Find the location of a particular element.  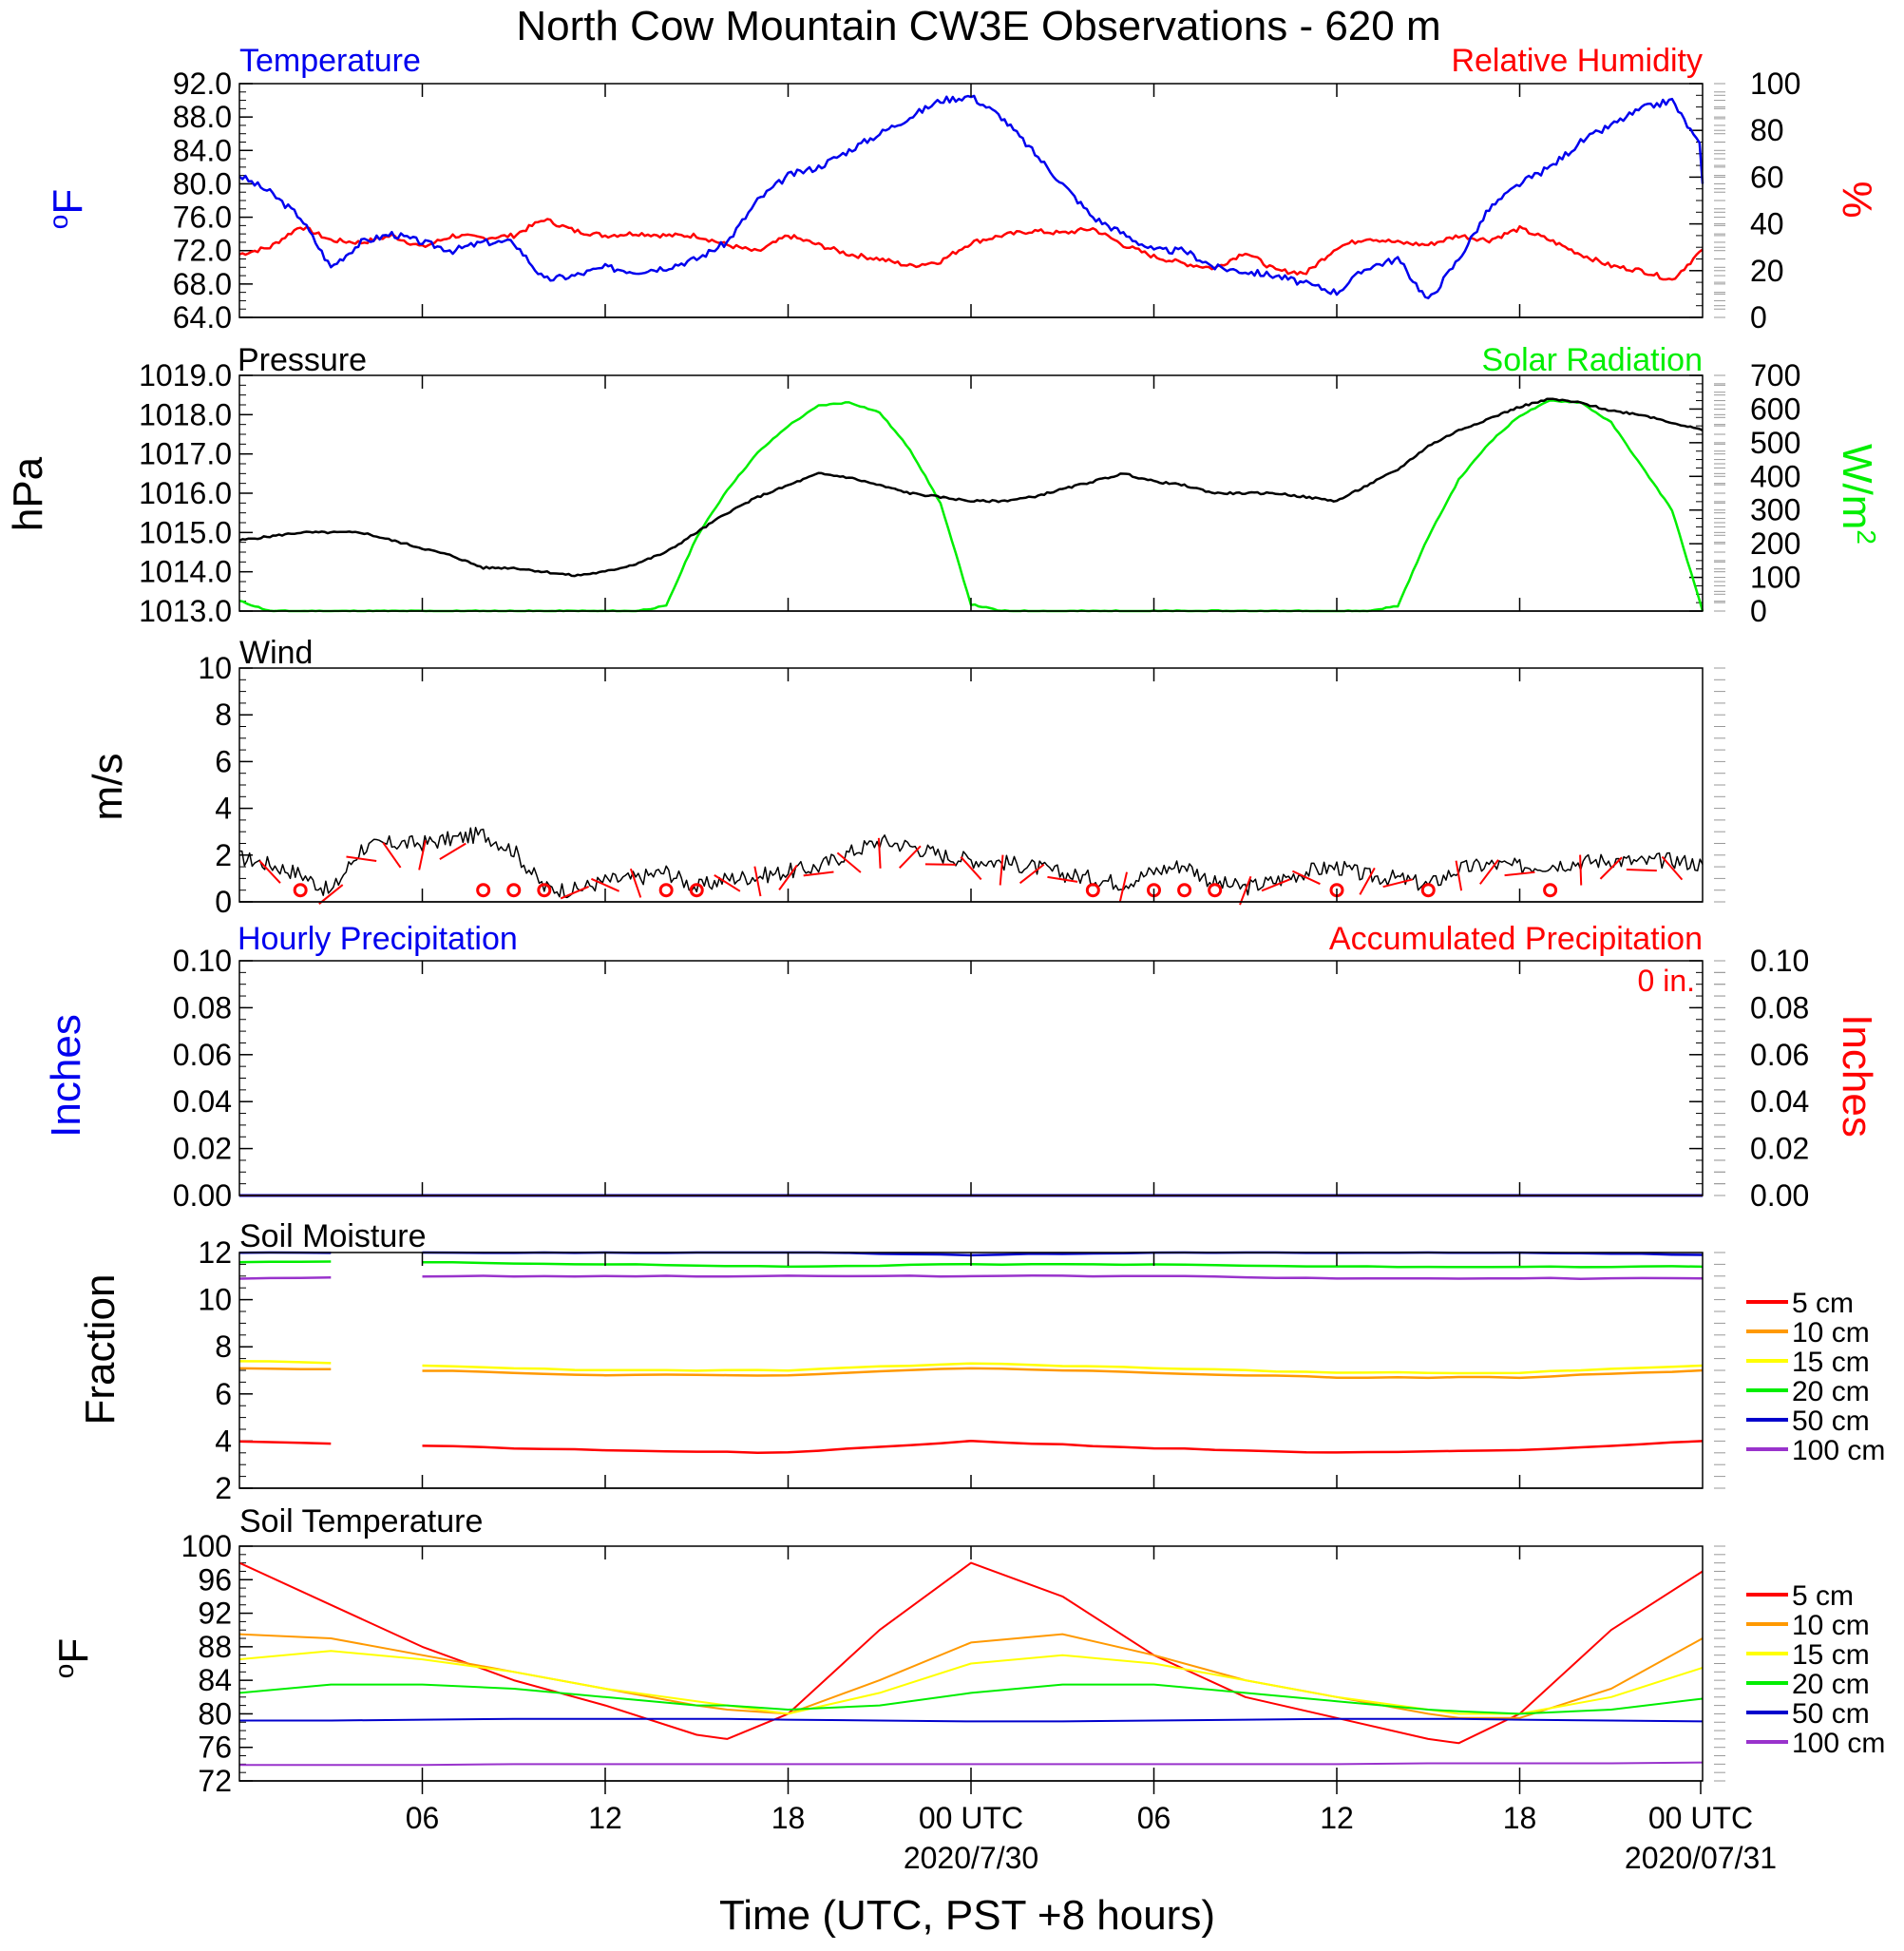

soil-moisture-line-100cm is located at coordinates (1063, 1277).